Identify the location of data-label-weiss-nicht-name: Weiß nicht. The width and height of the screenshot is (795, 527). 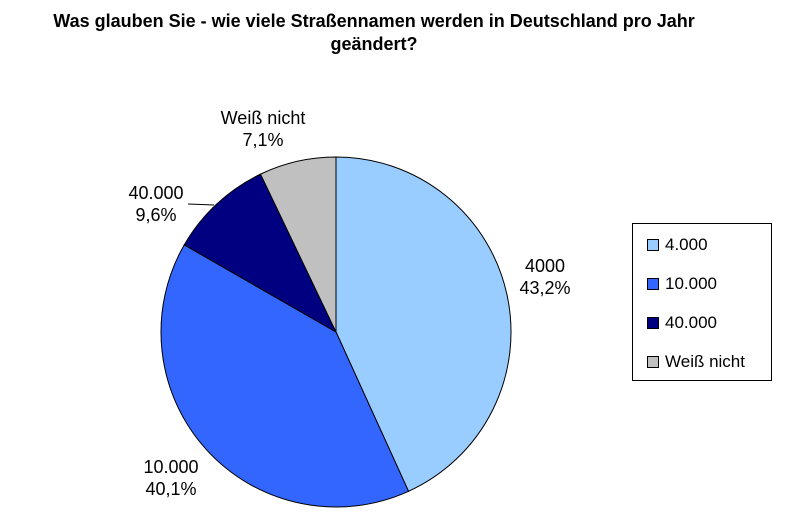
(263, 118).